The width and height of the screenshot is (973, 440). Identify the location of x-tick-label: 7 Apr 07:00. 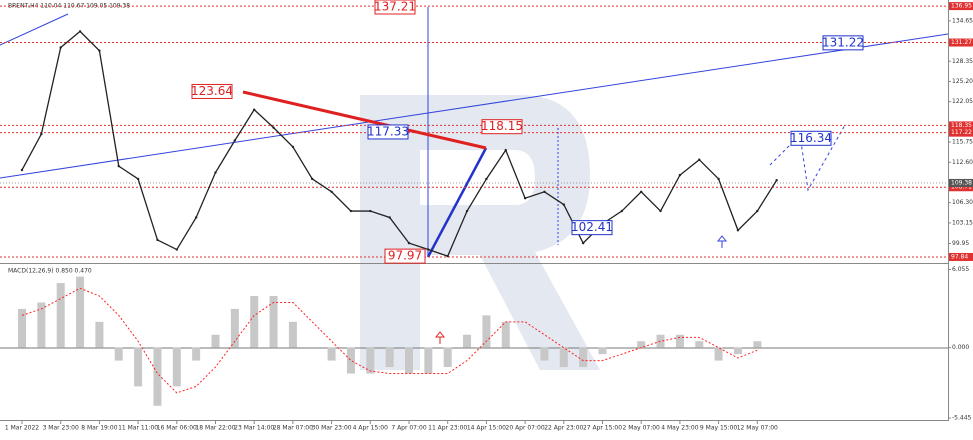
(408, 428).